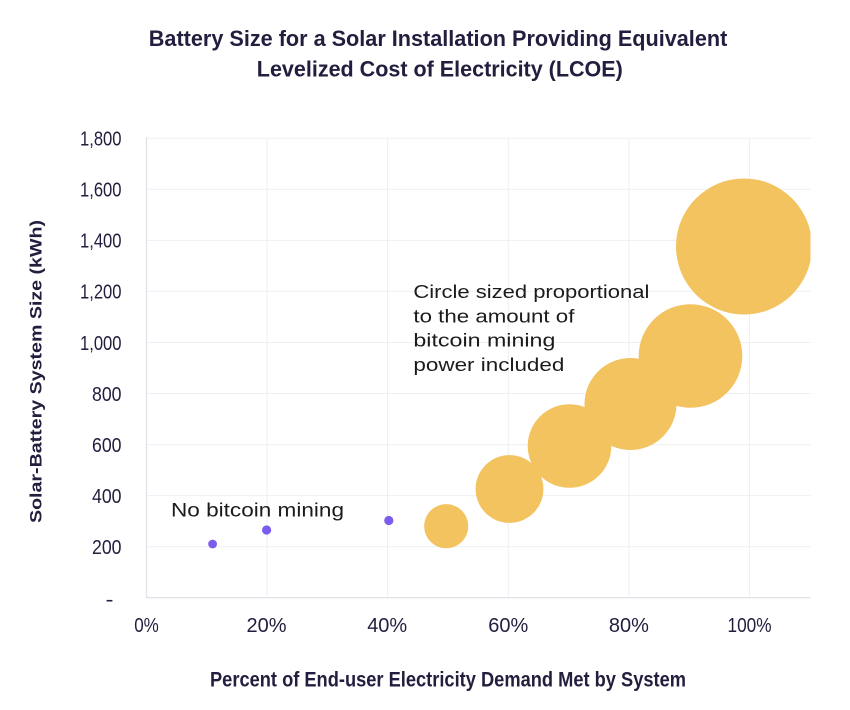 Image resolution: width=850 pixels, height=710 pixels. Describe the element at coordinates (531, 291) in the screenshot. I see `svg-text: Circle sized proportional` at that location.